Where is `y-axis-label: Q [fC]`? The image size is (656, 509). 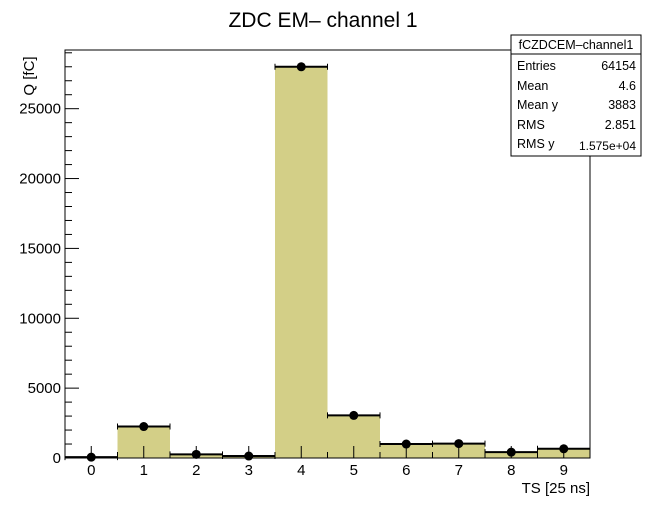 y-axis-label: Q [fC] is located at coordinates (29, 75).